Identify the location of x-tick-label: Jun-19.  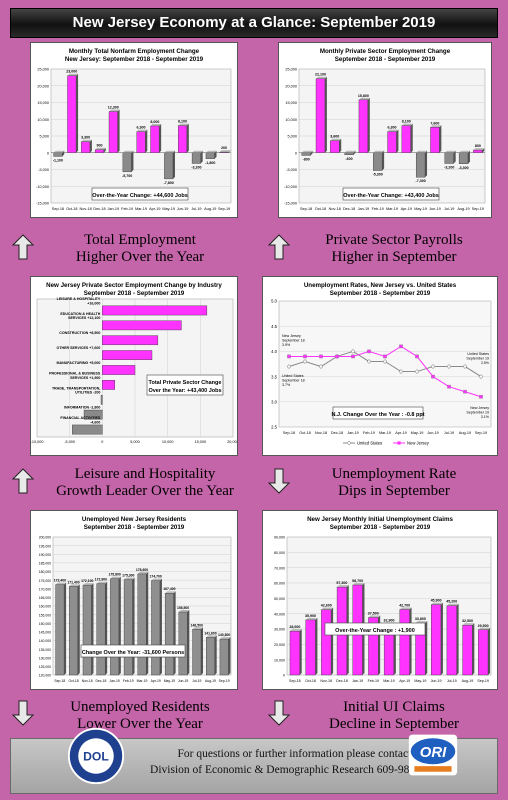
(433, 433).